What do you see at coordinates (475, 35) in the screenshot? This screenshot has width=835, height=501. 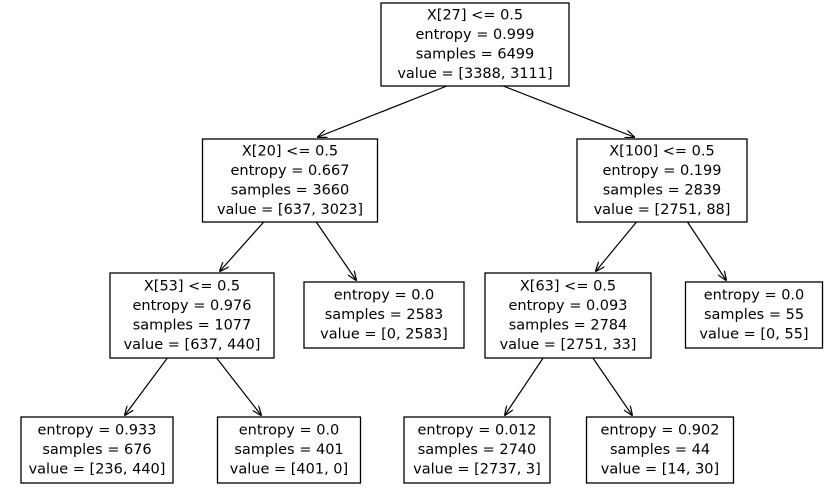 I see `node-text-line: entropy = 0.999` at bounding box center [475, 35].